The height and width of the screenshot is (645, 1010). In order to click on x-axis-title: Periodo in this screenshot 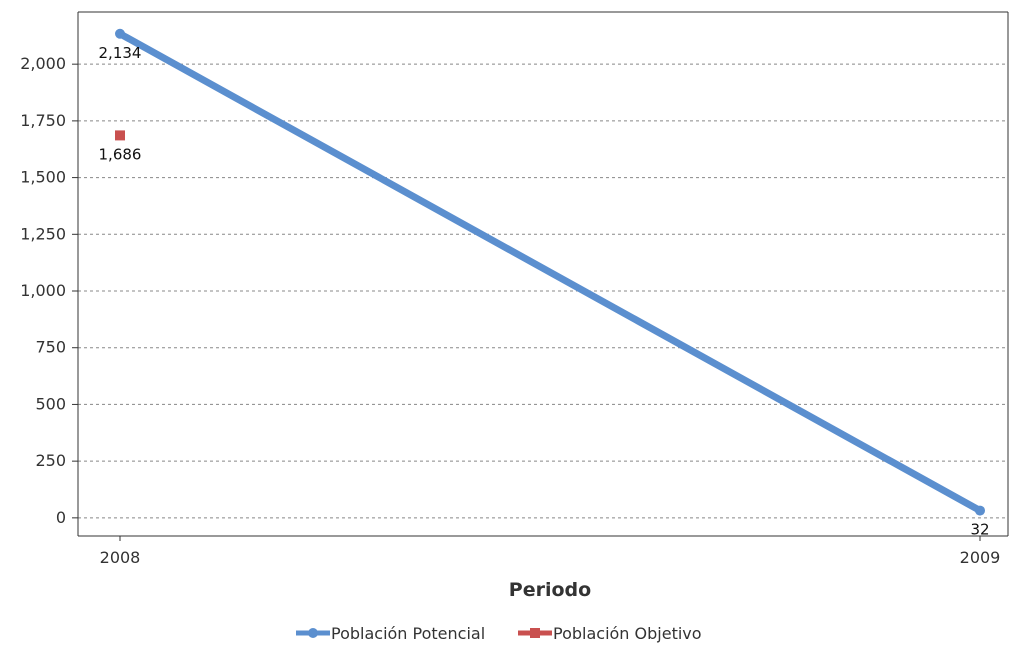, I will do `click(550, 590)`.